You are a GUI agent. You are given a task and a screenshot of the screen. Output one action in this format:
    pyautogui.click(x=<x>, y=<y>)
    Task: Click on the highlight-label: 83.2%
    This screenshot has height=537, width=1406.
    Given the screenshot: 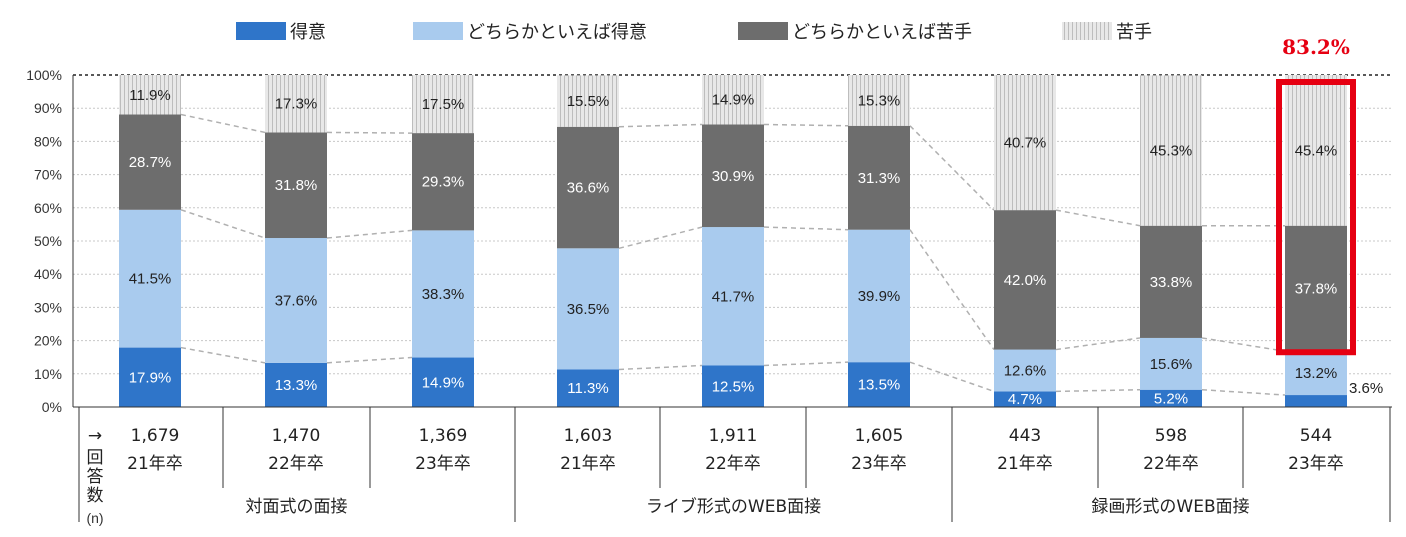 What is the action you would take?
    pyautogui.click(x=1316, y=47)
    